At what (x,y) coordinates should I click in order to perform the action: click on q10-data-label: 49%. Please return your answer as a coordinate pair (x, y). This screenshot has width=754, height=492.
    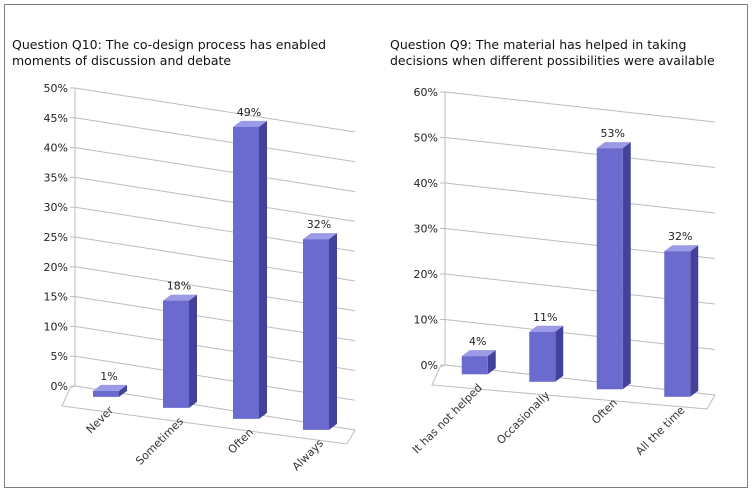
    Looking at the image, I should click on (249, 112).